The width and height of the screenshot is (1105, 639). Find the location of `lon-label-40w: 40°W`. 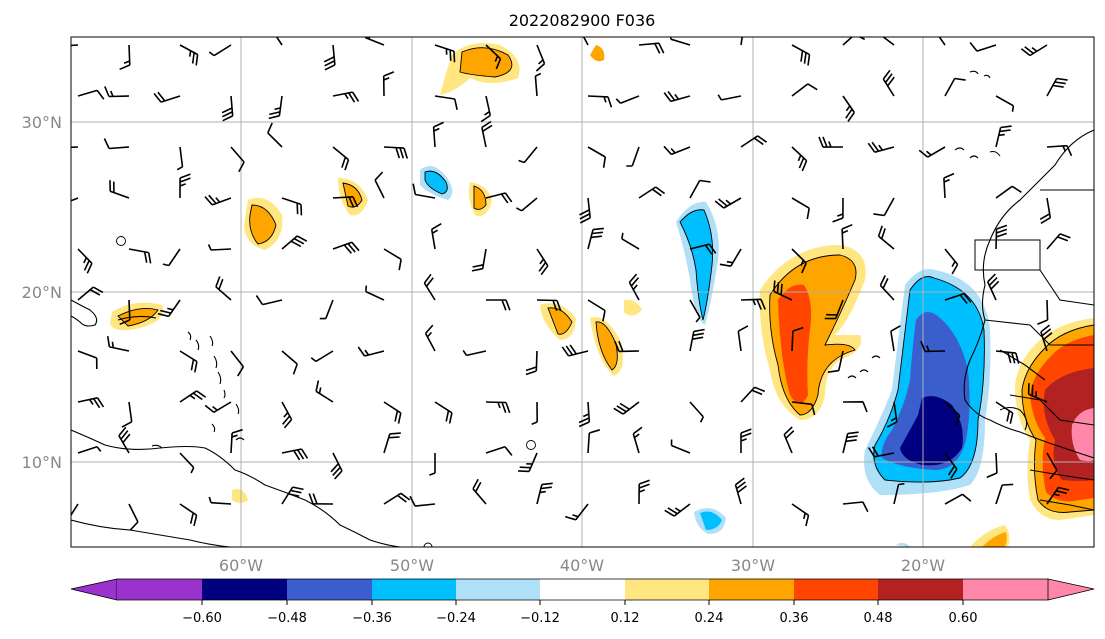

lon-label-40w: 40°W is located at coordinates (582, 565).